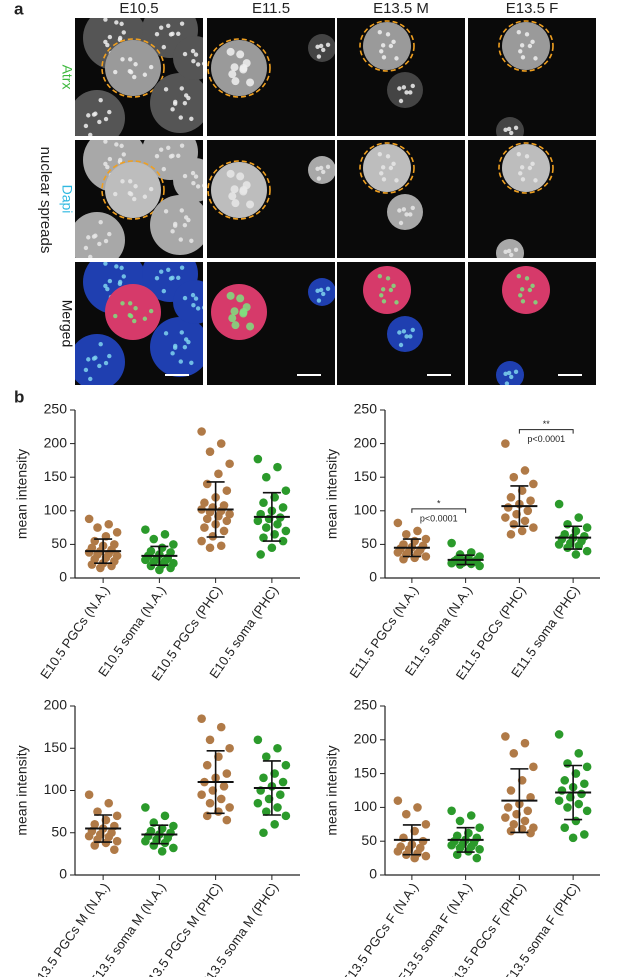 The image size is (638, 977). Describe the element at coordinates (401, 8) in the screenshot. I see `column-label: E13.5 M` at that location.